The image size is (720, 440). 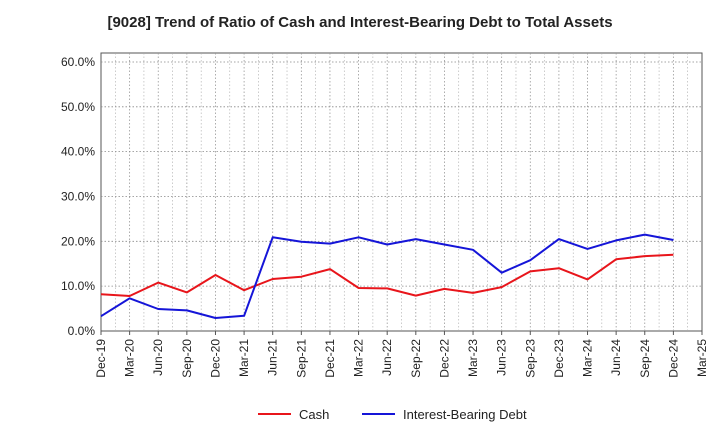 What do you see at coordinates (359, 358) in the screenshot?
I see `x-tick-label: Mar-22` at bounding box center [359, 358].